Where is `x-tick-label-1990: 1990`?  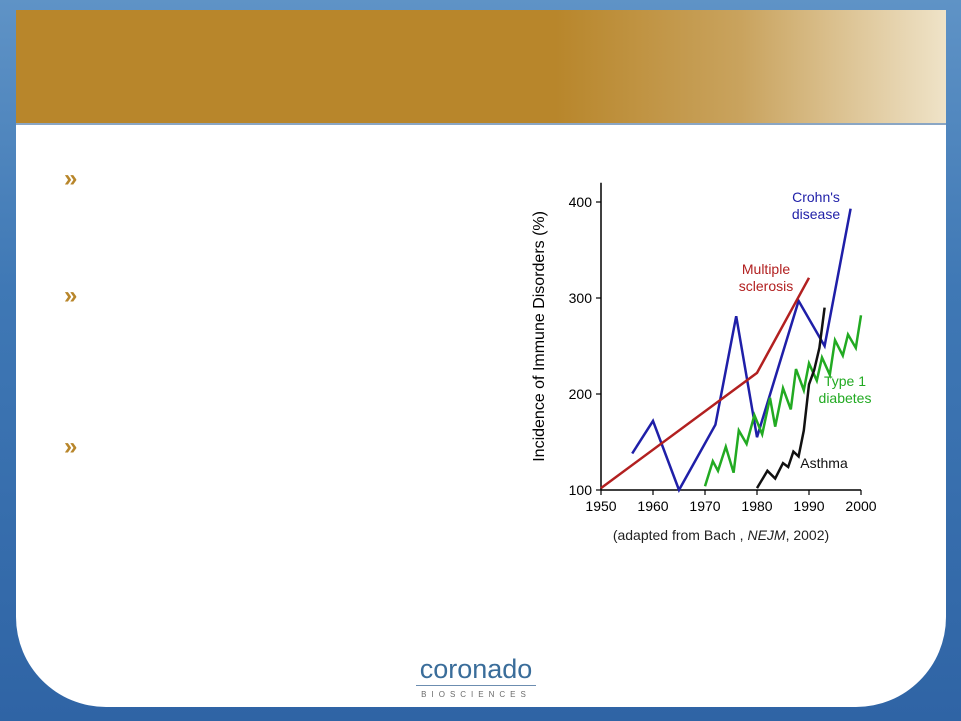 x-tick-label-1990: 1990 is located at coordinates (808, 506).